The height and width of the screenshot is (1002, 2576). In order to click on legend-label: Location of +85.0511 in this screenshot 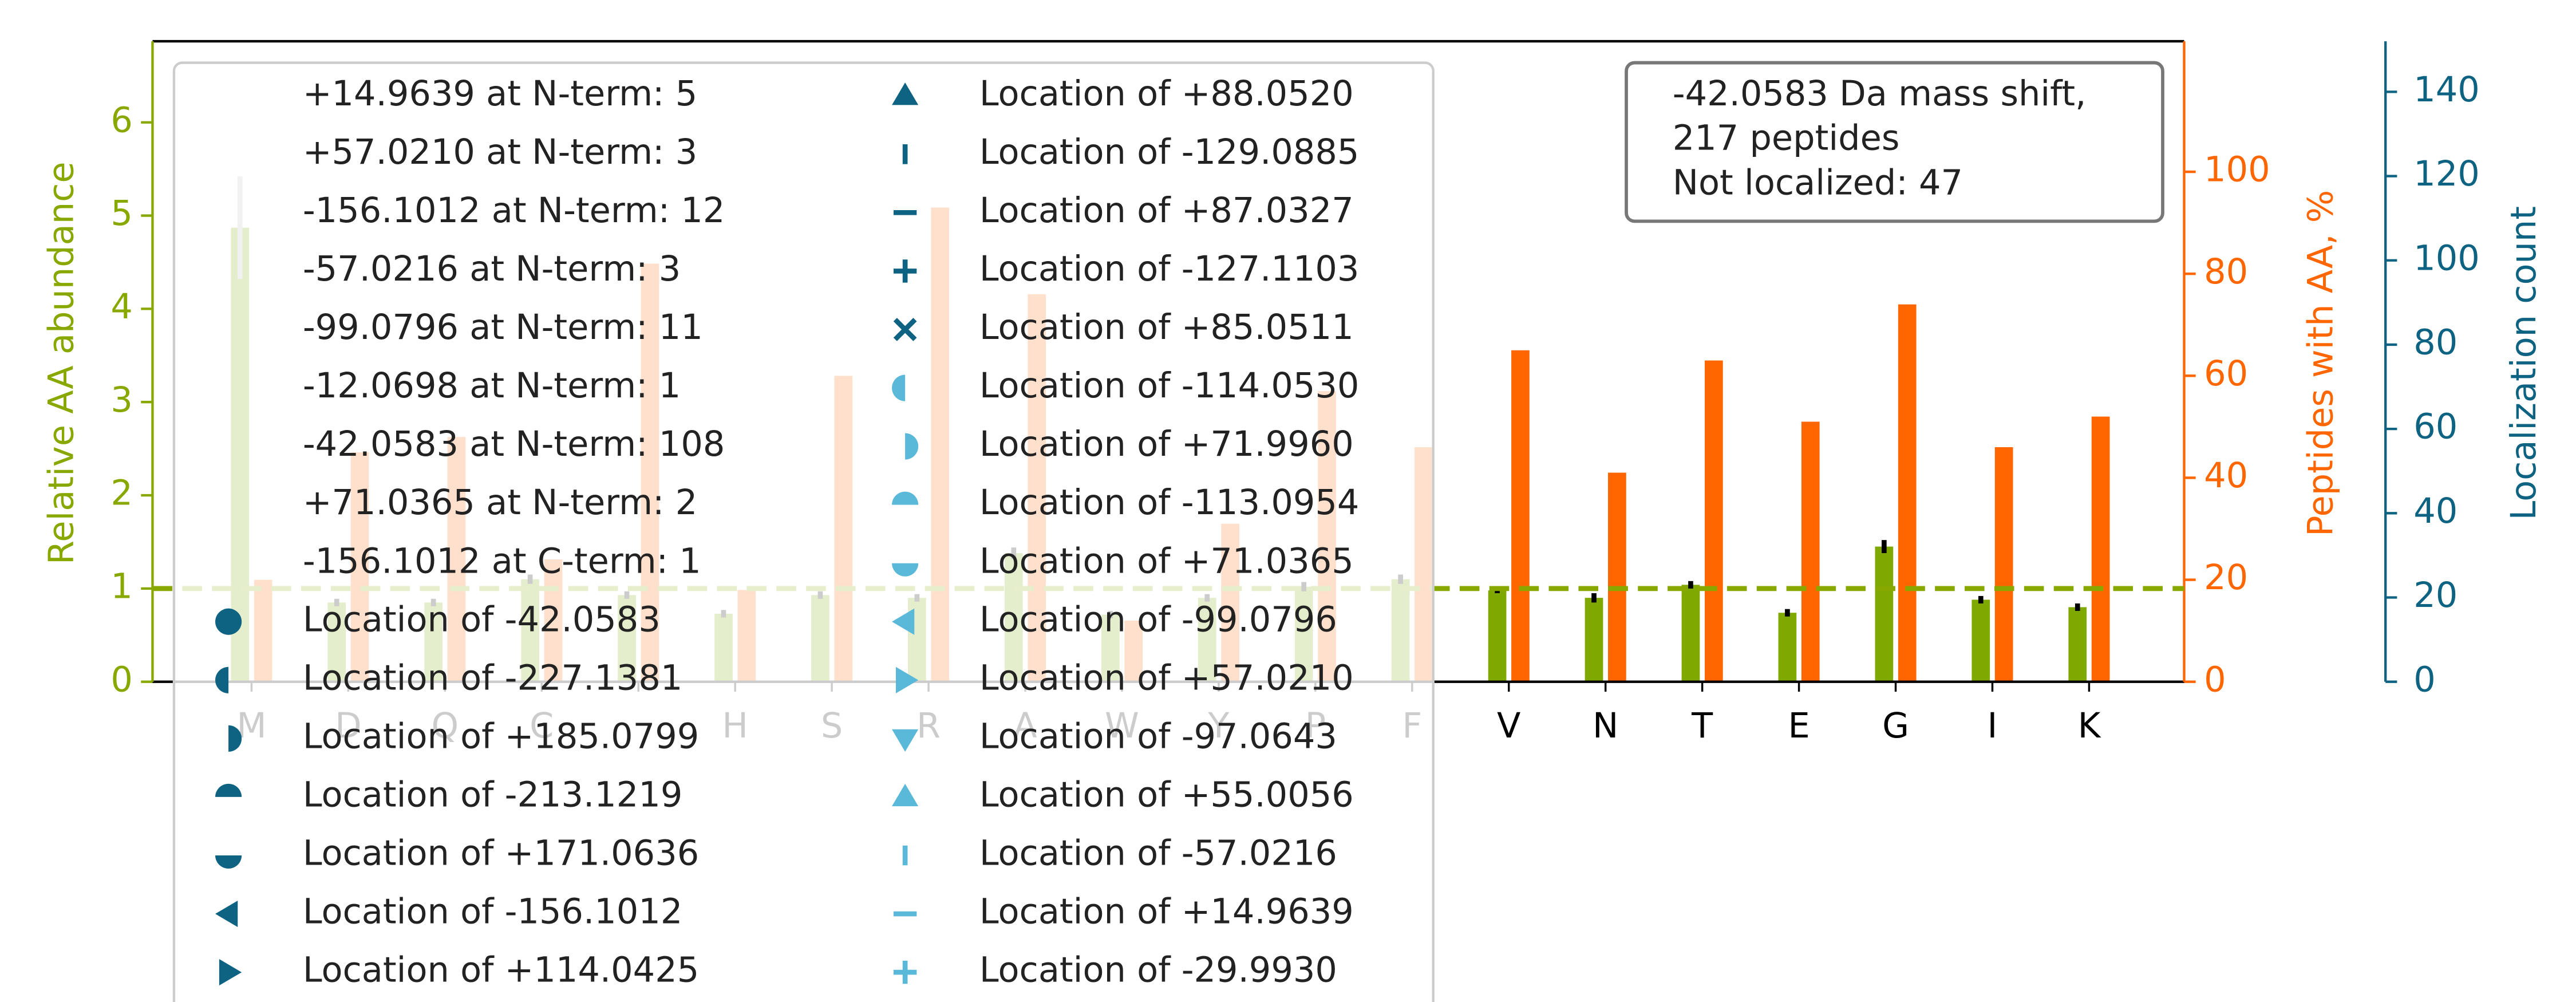, I will do `click(1166, 327)`.